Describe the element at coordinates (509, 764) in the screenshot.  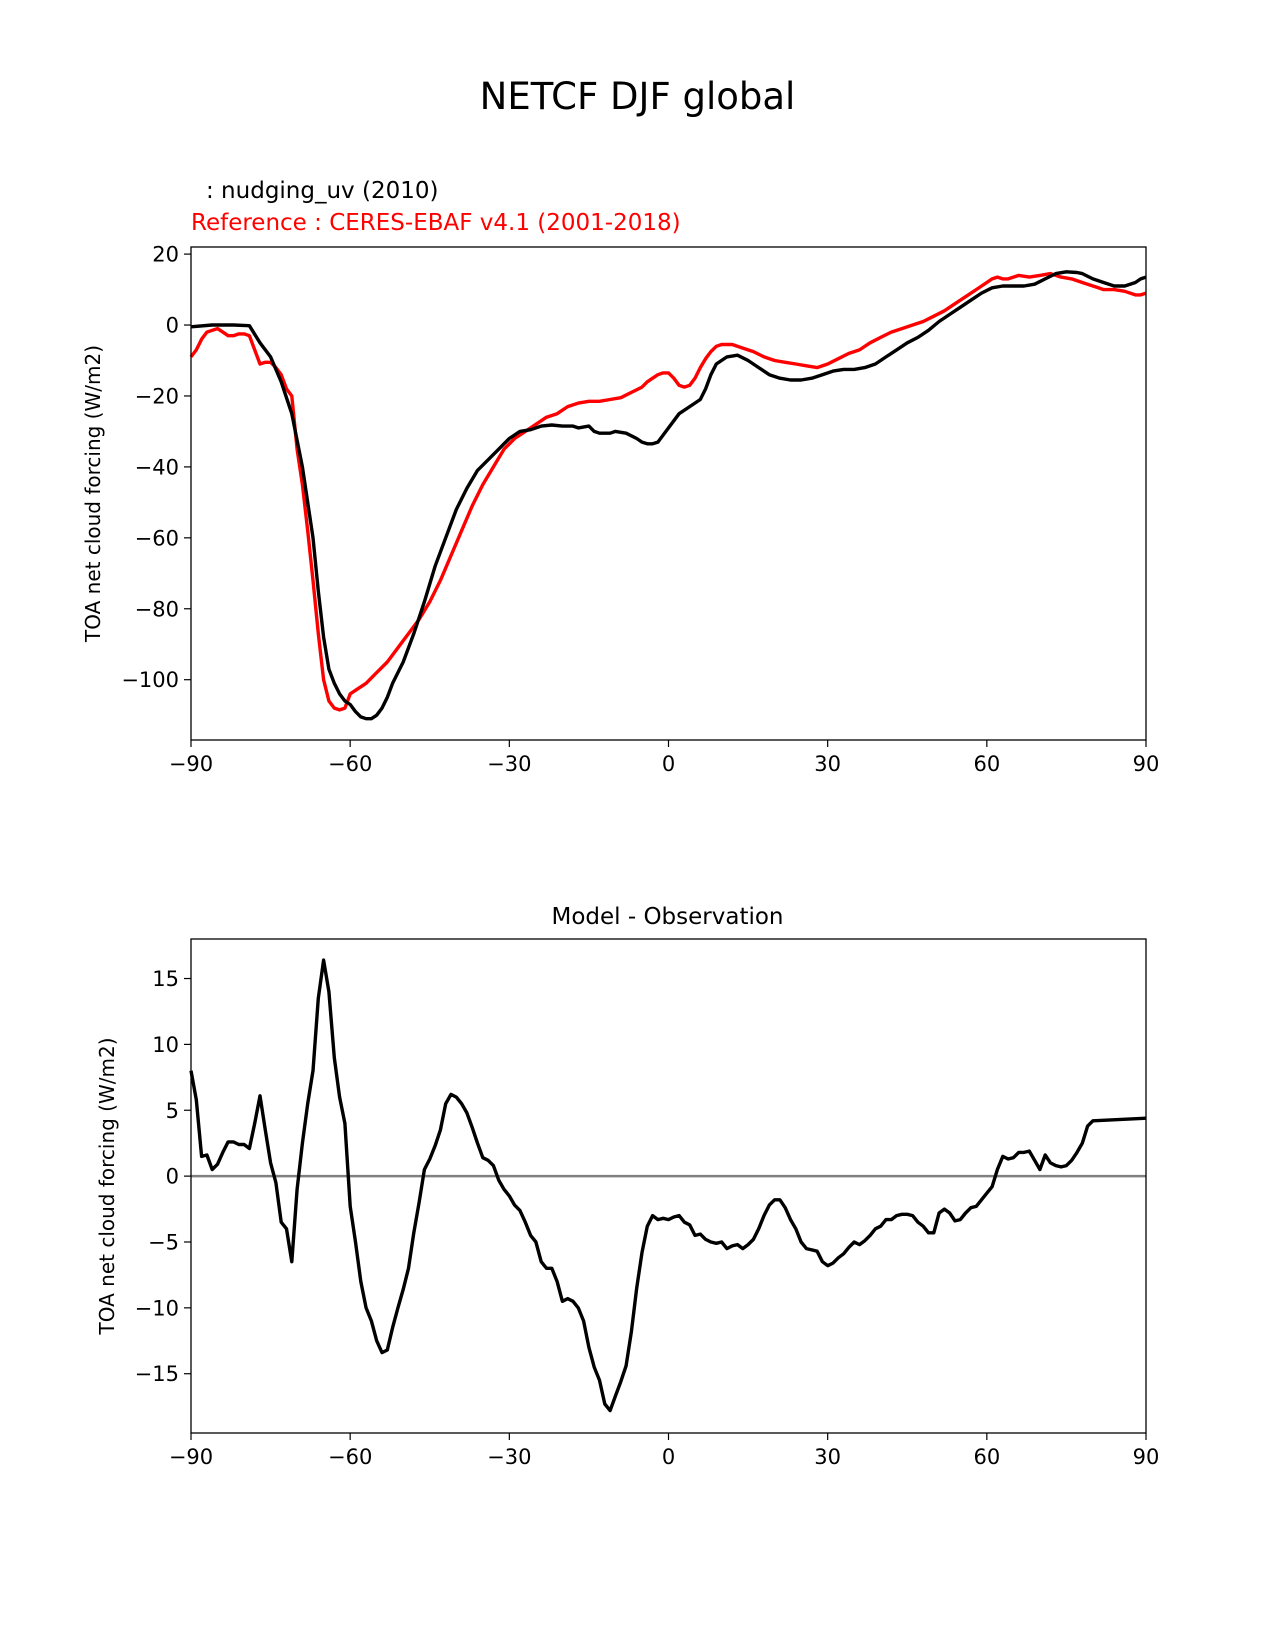
I see `top-chart-x-tick-label: −30` at that location.